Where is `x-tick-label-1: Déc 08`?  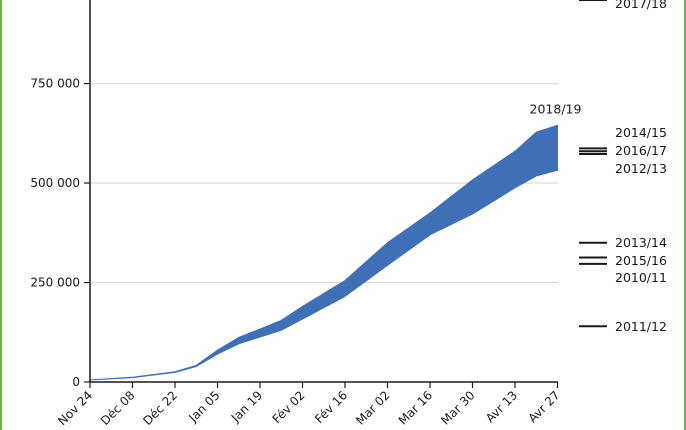 x-tick-label-1: Déc 08 is located at coordinates (118, 408).